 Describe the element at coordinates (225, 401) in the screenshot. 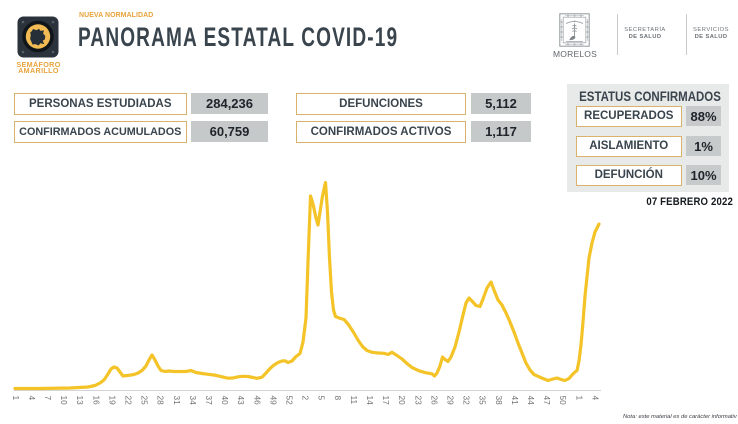

I see `svg-text: 40` at that location.